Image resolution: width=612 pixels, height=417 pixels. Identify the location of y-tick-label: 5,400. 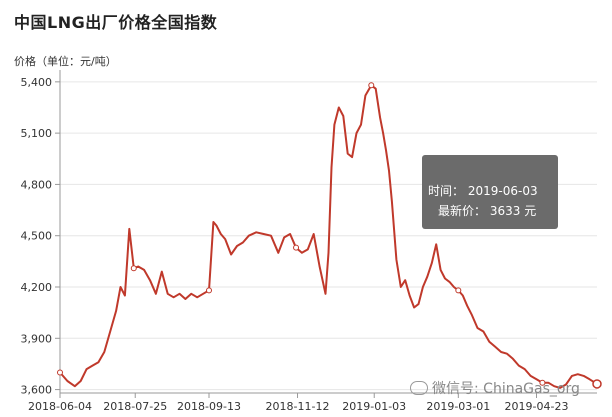
(37, 82).